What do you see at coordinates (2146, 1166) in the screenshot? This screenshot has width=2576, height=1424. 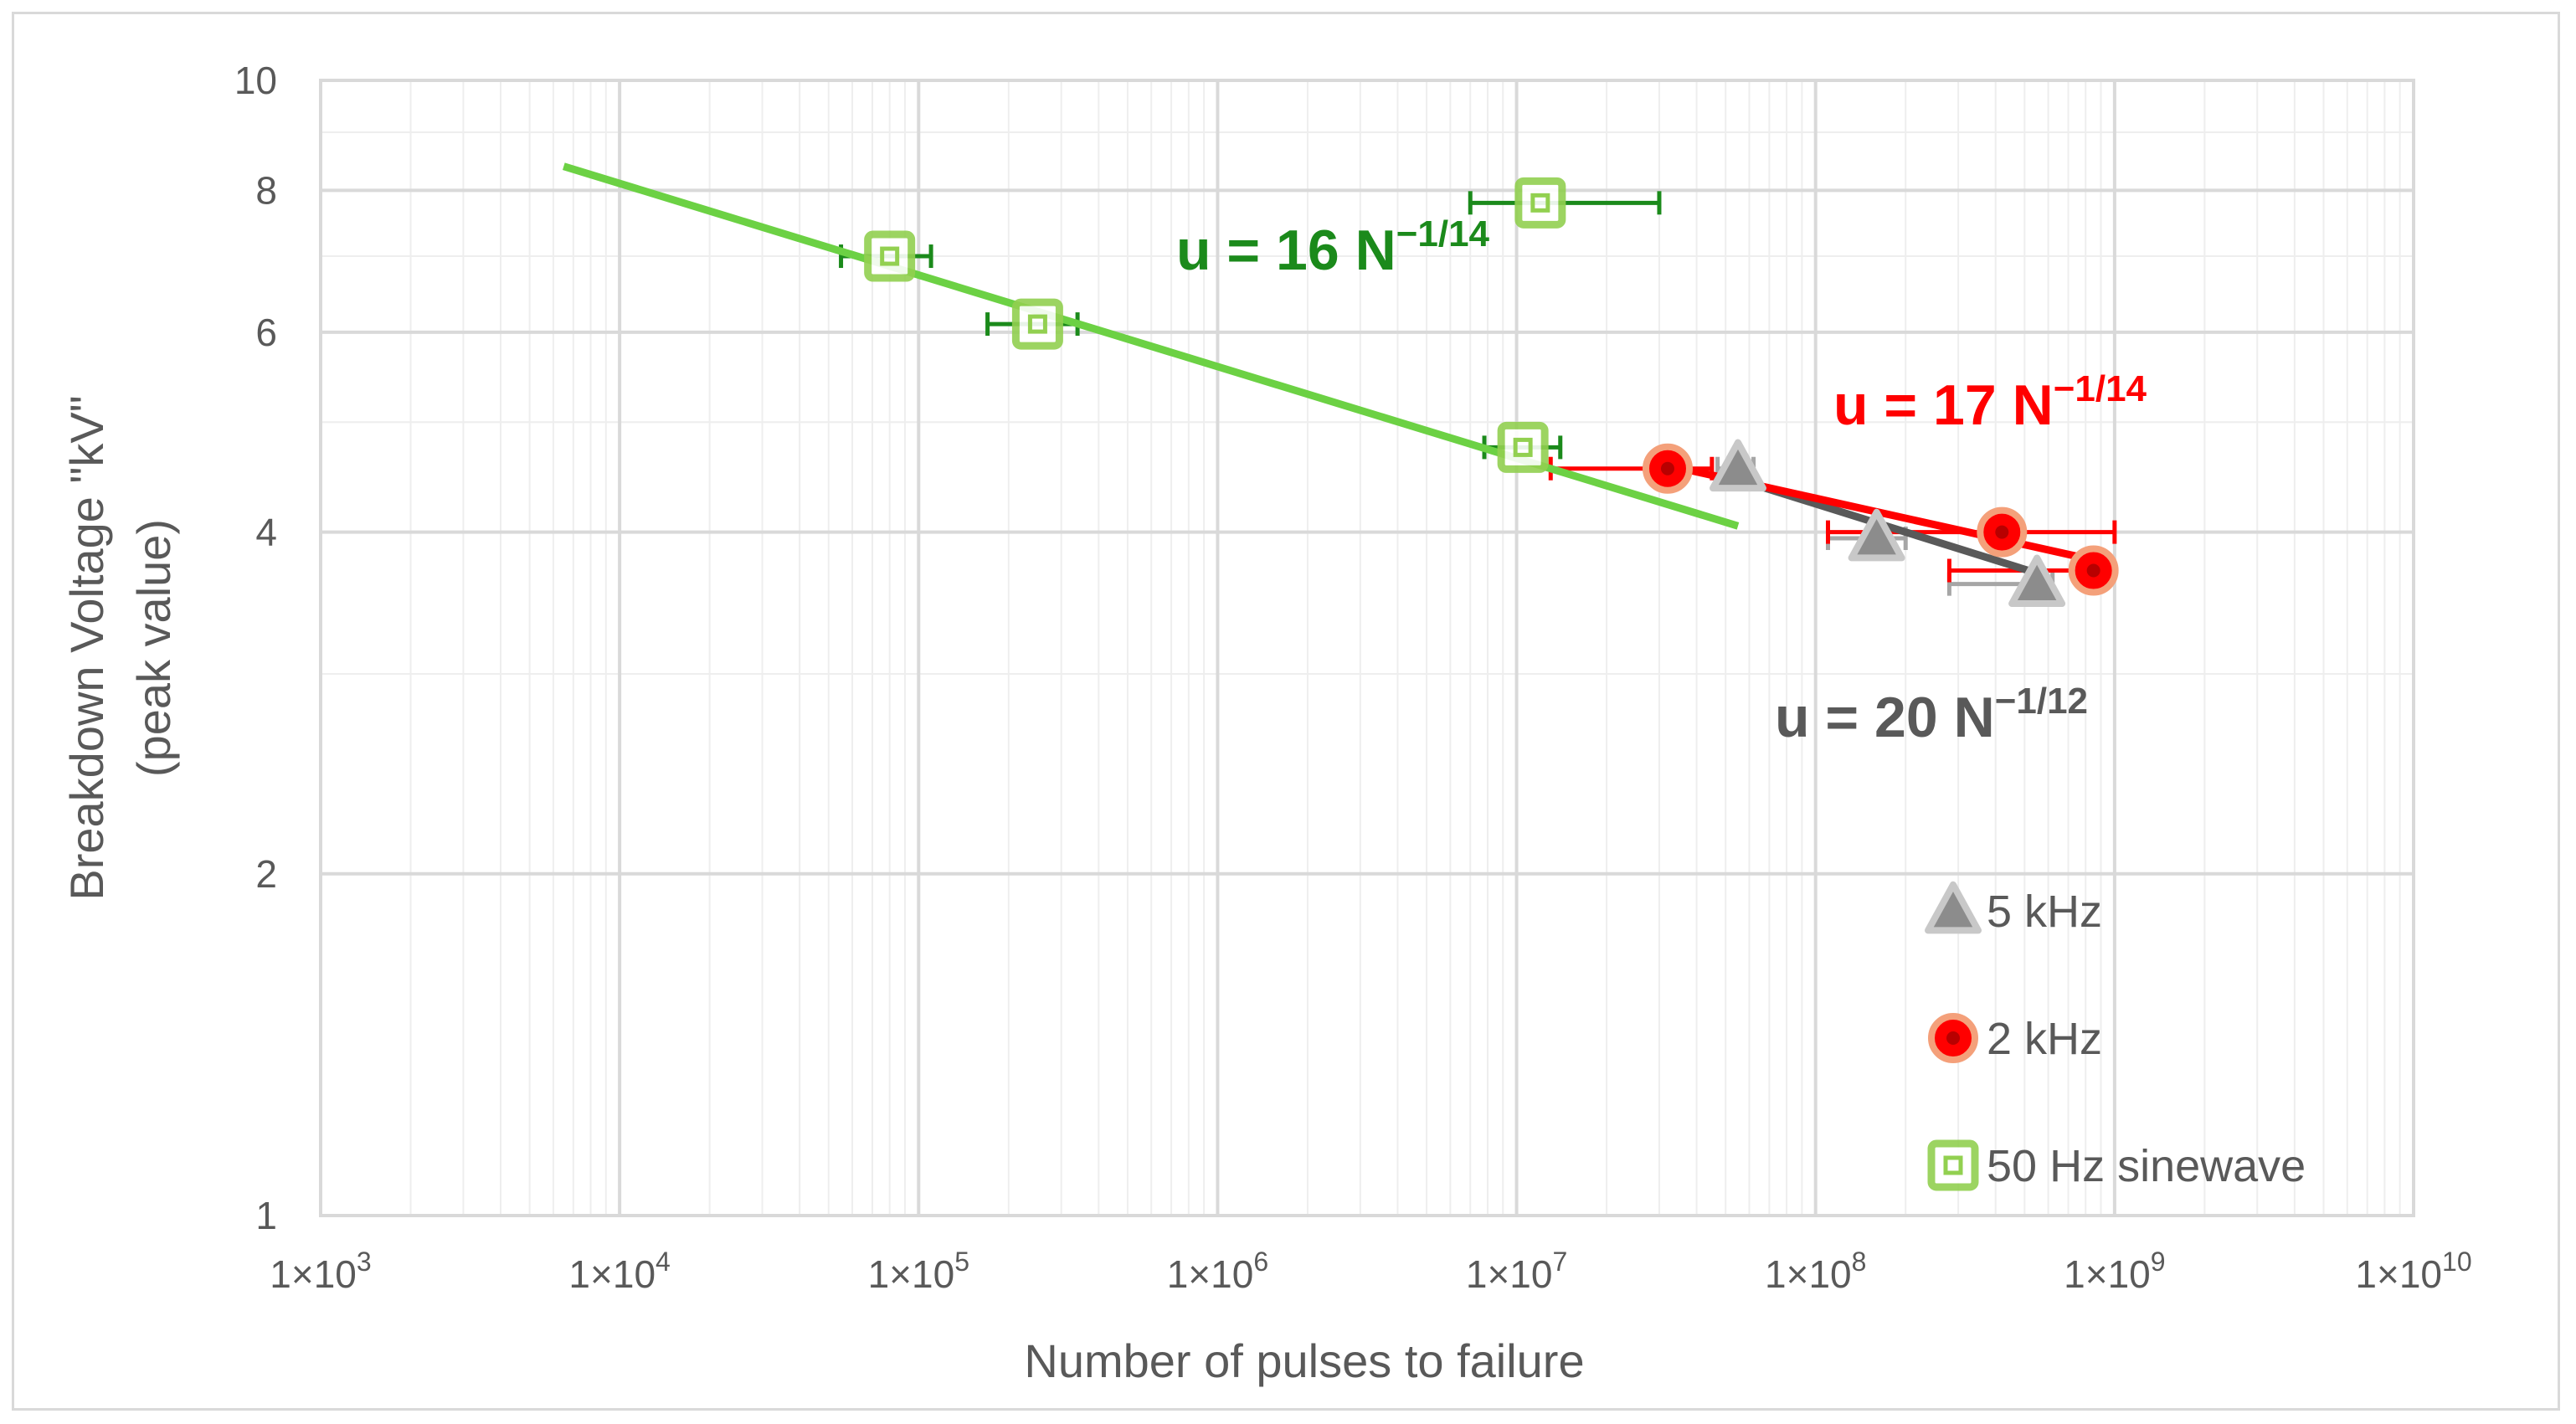 I see `legend-label: 50 Hz sinewave` at bounding box center [2146, 1166].